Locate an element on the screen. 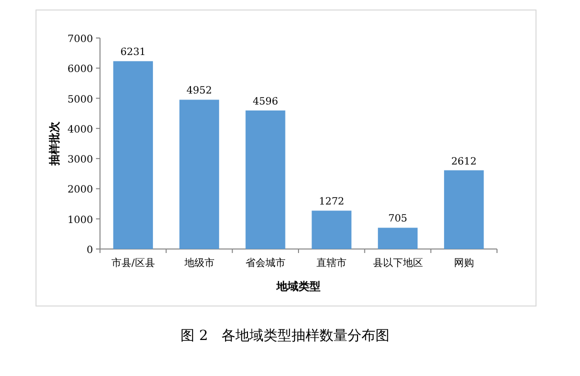  x-tick-label: 县以下地区 is located at coordinates (397, 263).